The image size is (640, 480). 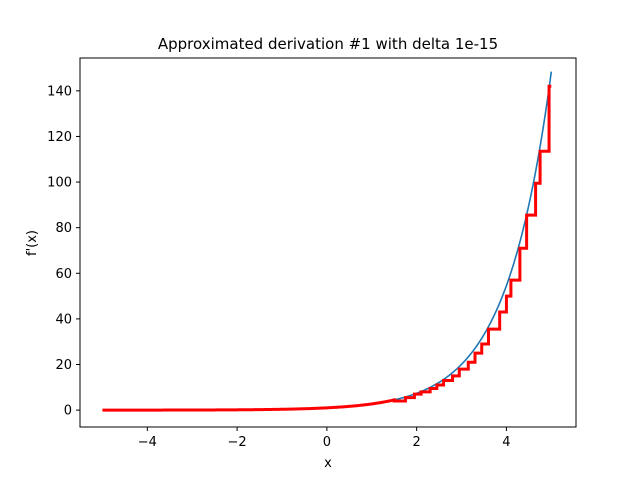 I want to click on x-tick-label: 2, so click(x=417, y=442).